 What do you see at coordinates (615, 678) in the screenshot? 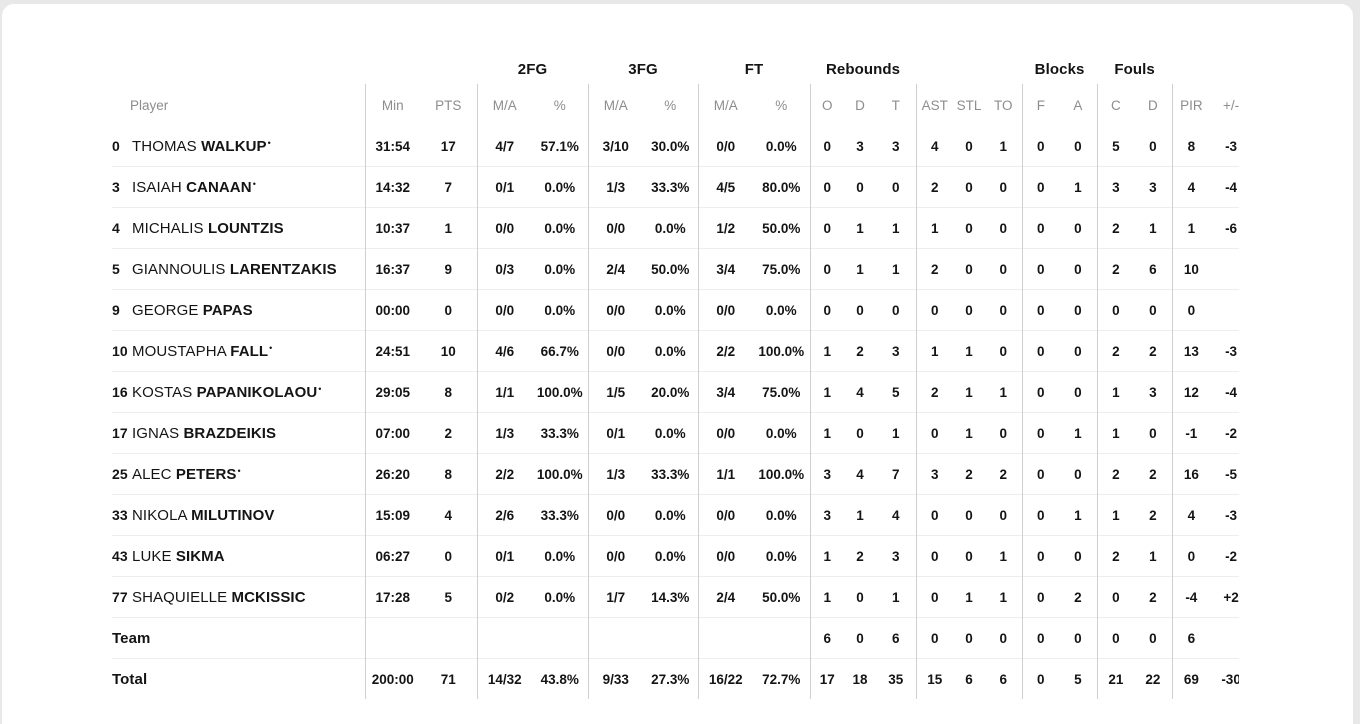
I see `stat-cell-fg3-ma: 9/33` at bounding box center [615, 678].